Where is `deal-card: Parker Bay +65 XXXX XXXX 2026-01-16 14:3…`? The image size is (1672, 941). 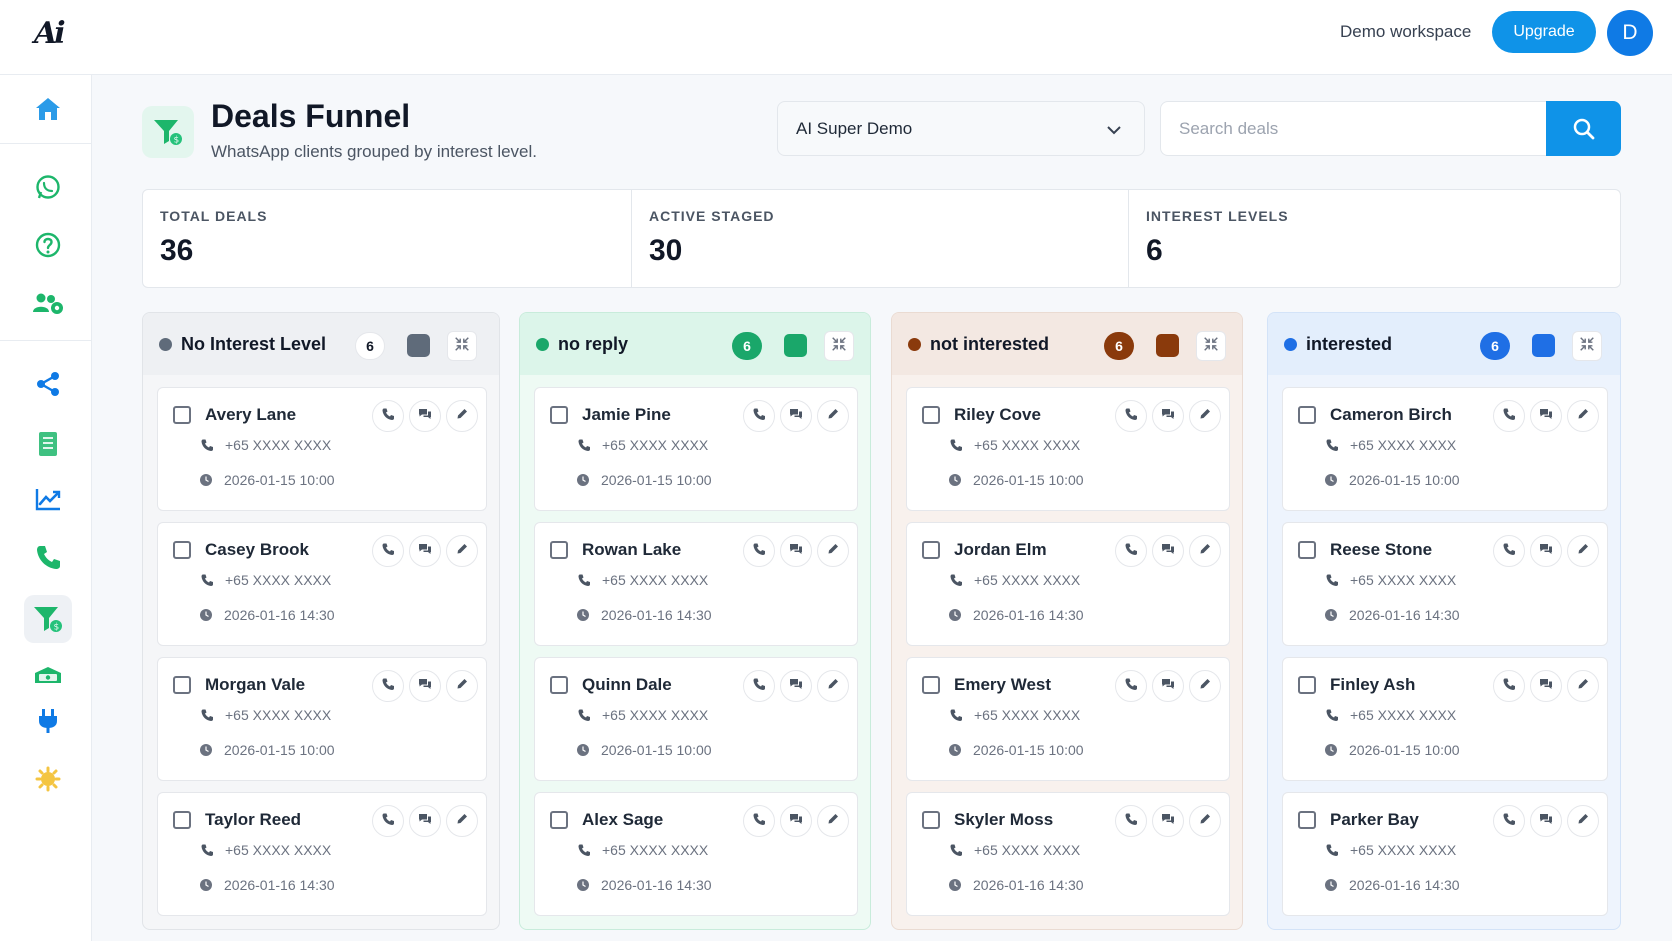 deal-card: Parker Bay +65 XXXX XXXX 2026-01-16 14:3… is located at coordinates (1445, 854).